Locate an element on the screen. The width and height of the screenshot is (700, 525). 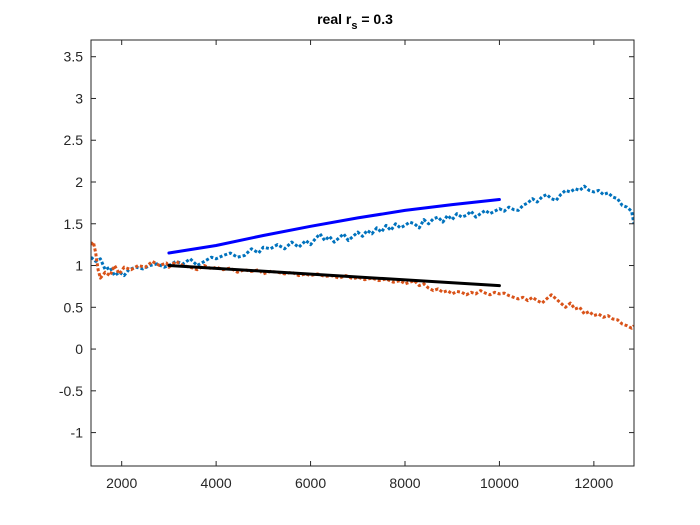
x-tick-label-10000: 10000 is located at coordinates (499, 483).